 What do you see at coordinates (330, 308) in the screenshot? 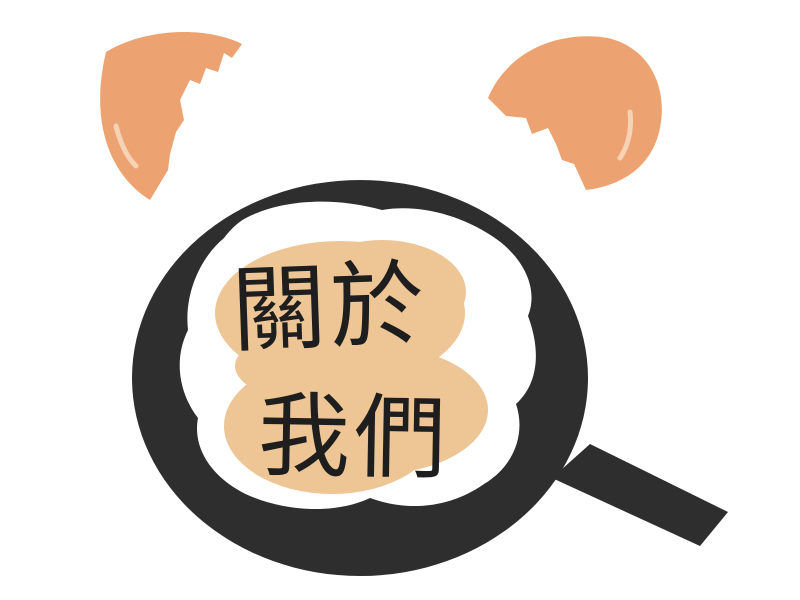
I see `heading-line-1: 關於` at bounding box center [330, 308].